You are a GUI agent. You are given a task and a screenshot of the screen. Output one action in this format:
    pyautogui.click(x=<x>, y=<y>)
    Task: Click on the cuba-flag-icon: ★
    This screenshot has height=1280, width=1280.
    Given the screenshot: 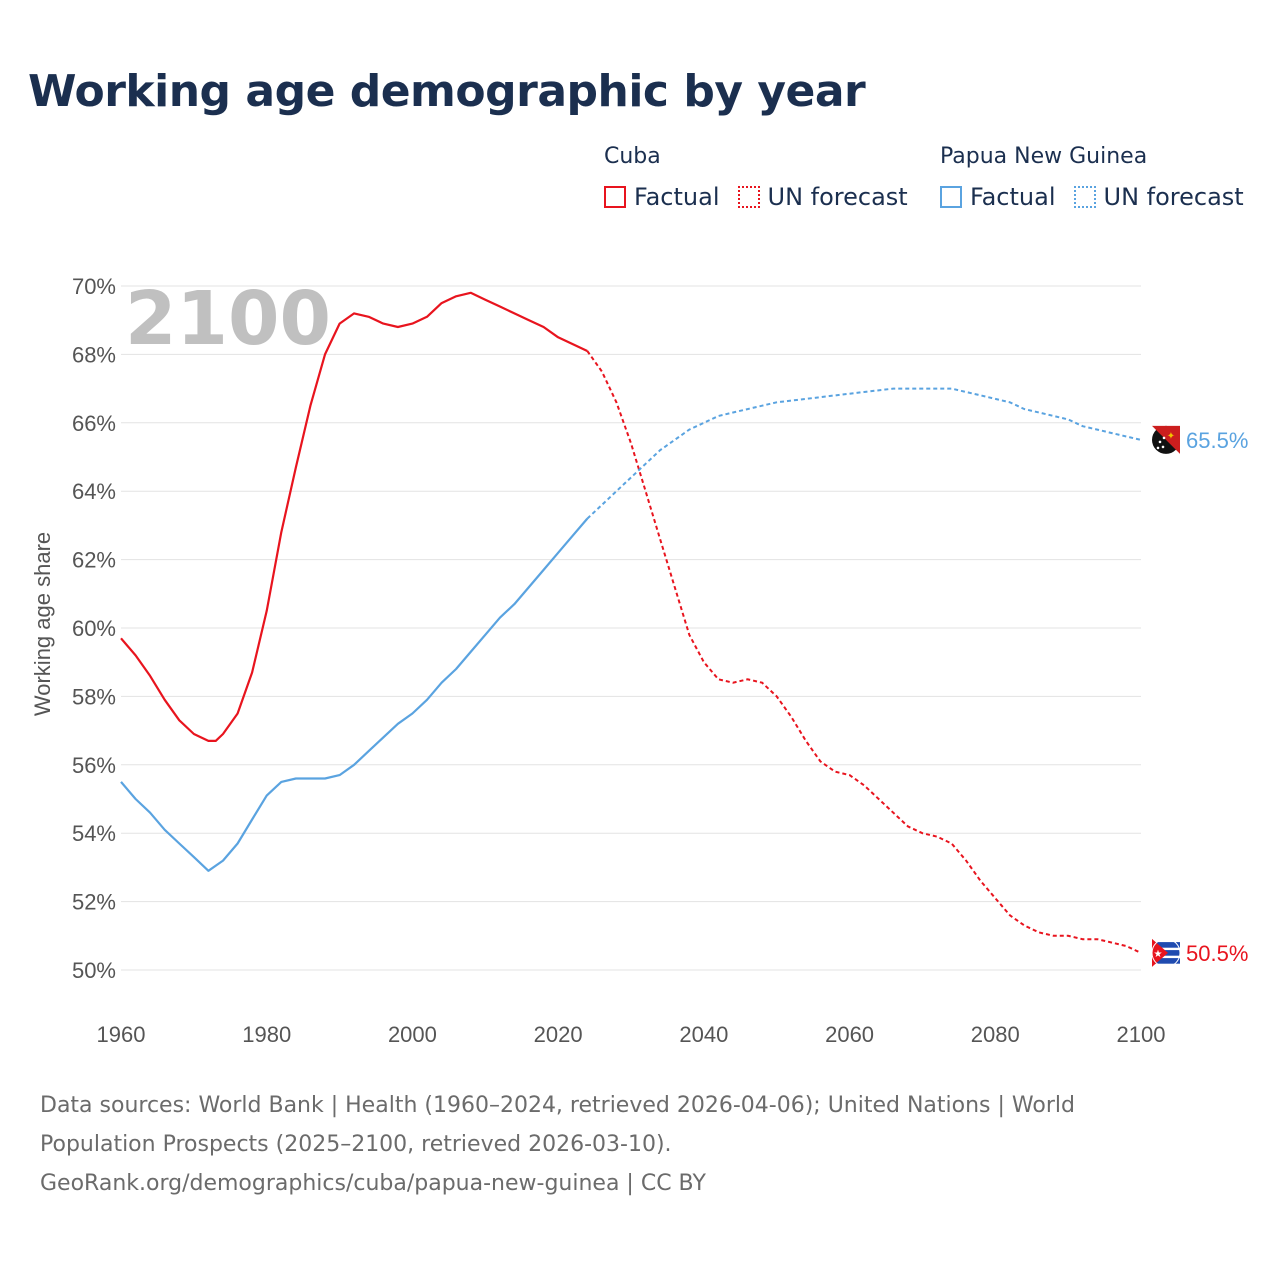 What is the action you would take?
    pyautogui.click(x=1166, y=953)
    